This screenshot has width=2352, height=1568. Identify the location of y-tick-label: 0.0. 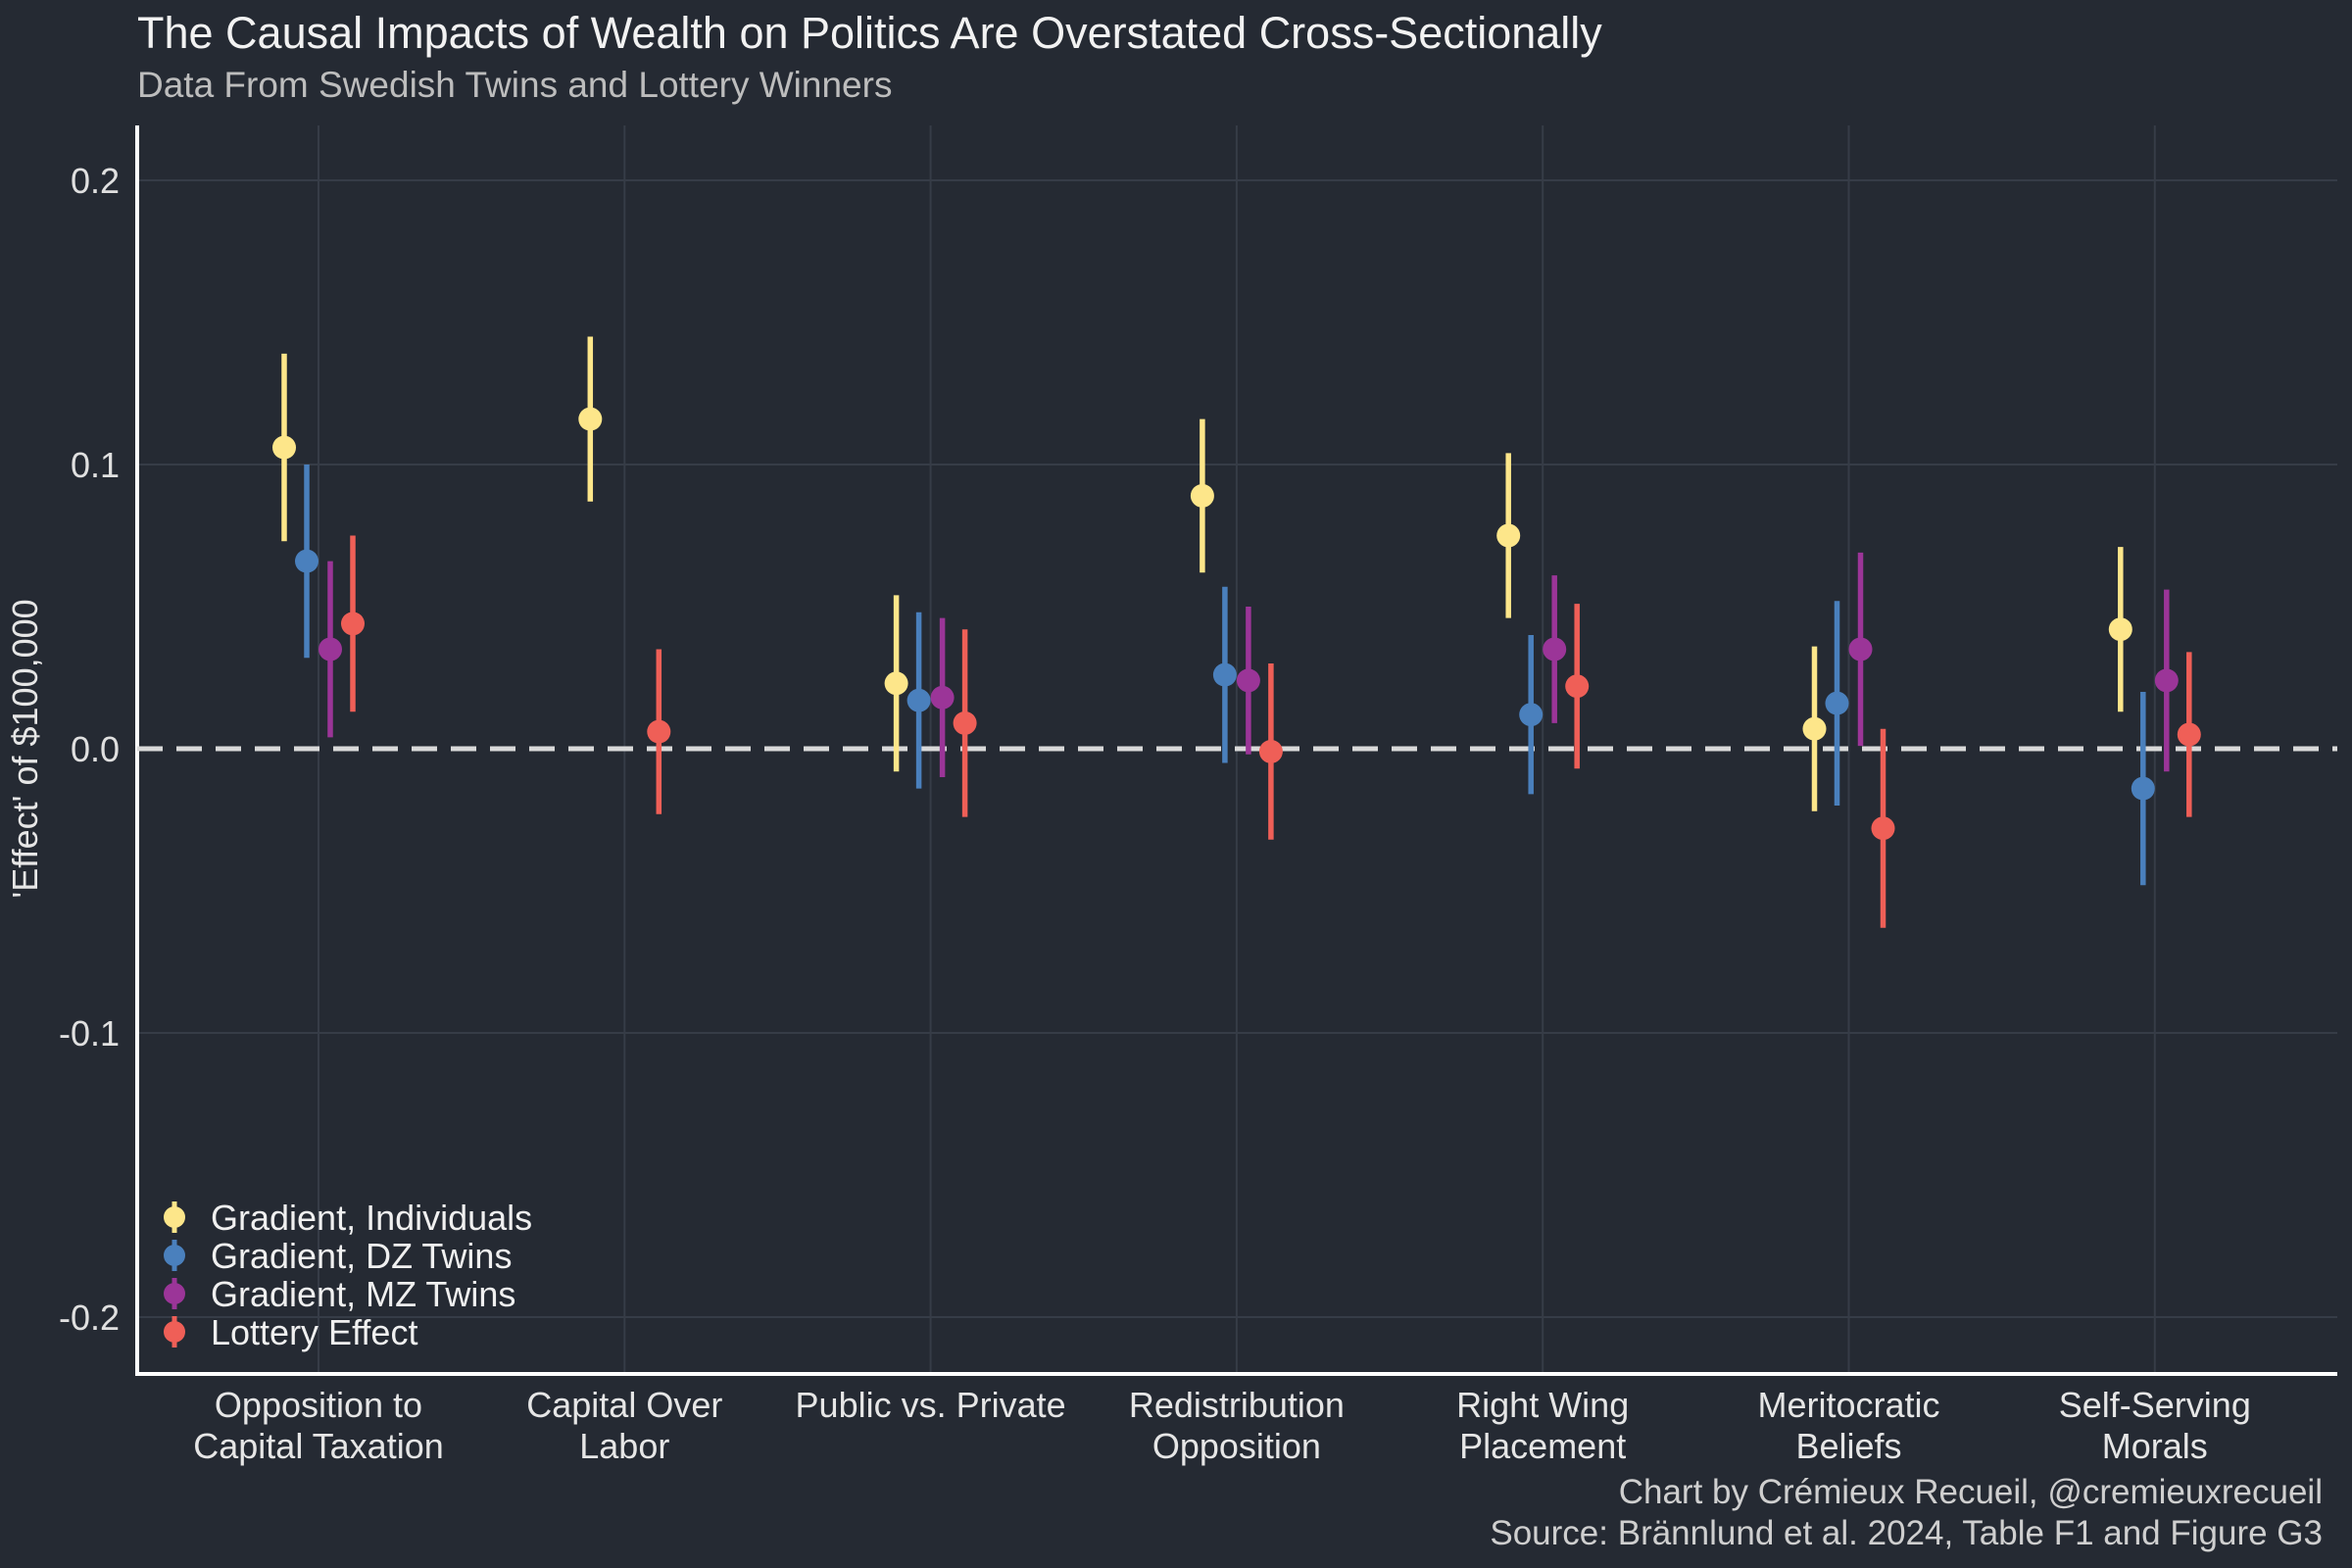
(95, 749).